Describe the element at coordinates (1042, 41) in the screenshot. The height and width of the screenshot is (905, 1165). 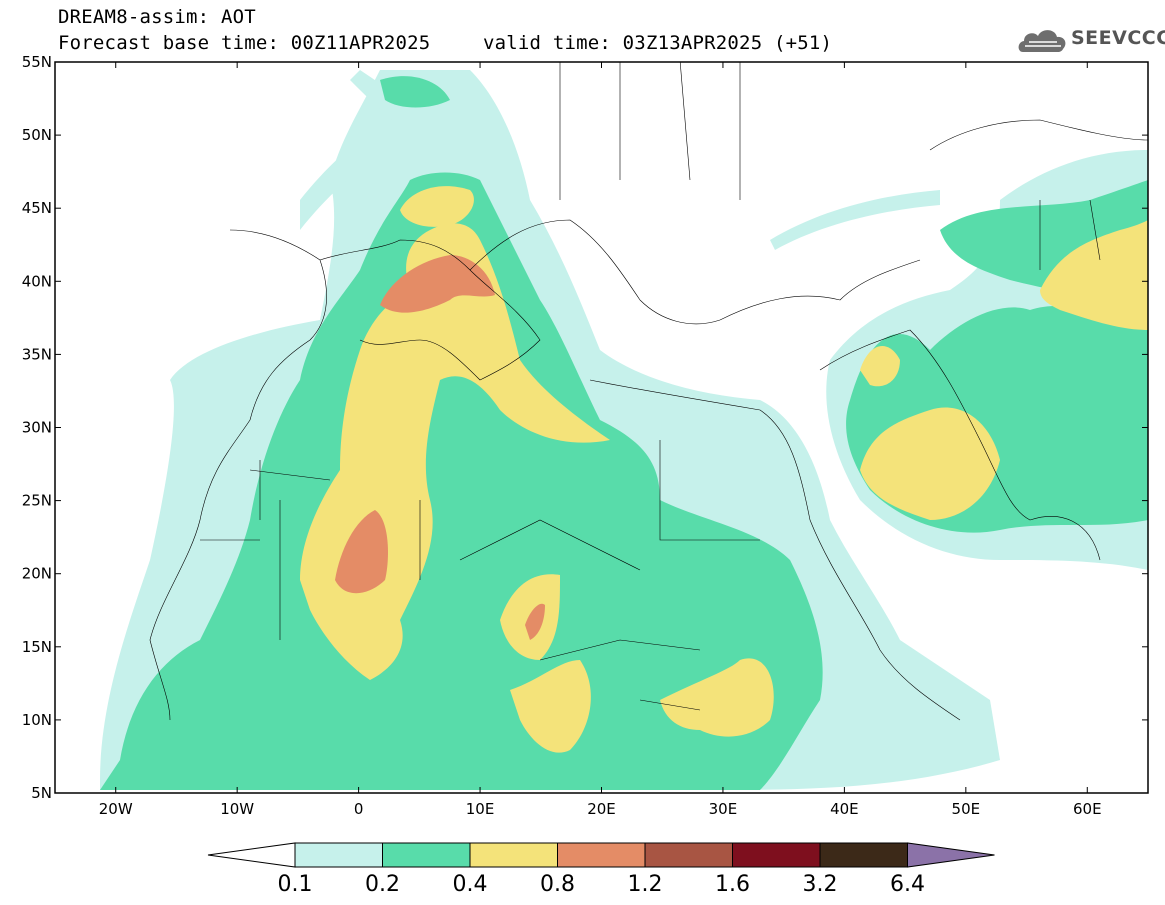
I see `cloud-icon` at that location.